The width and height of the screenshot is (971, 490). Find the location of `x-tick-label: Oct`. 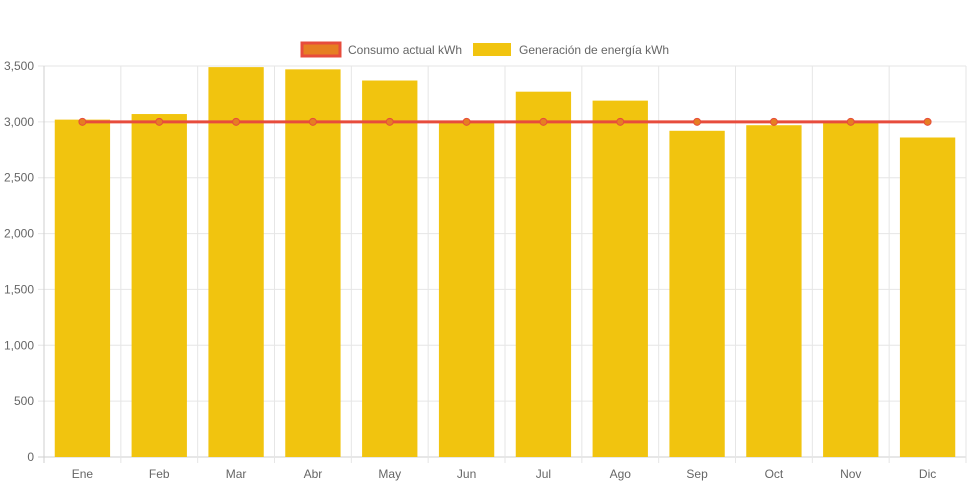

x-tick-label: Oct is located at coordinates (774, 474).